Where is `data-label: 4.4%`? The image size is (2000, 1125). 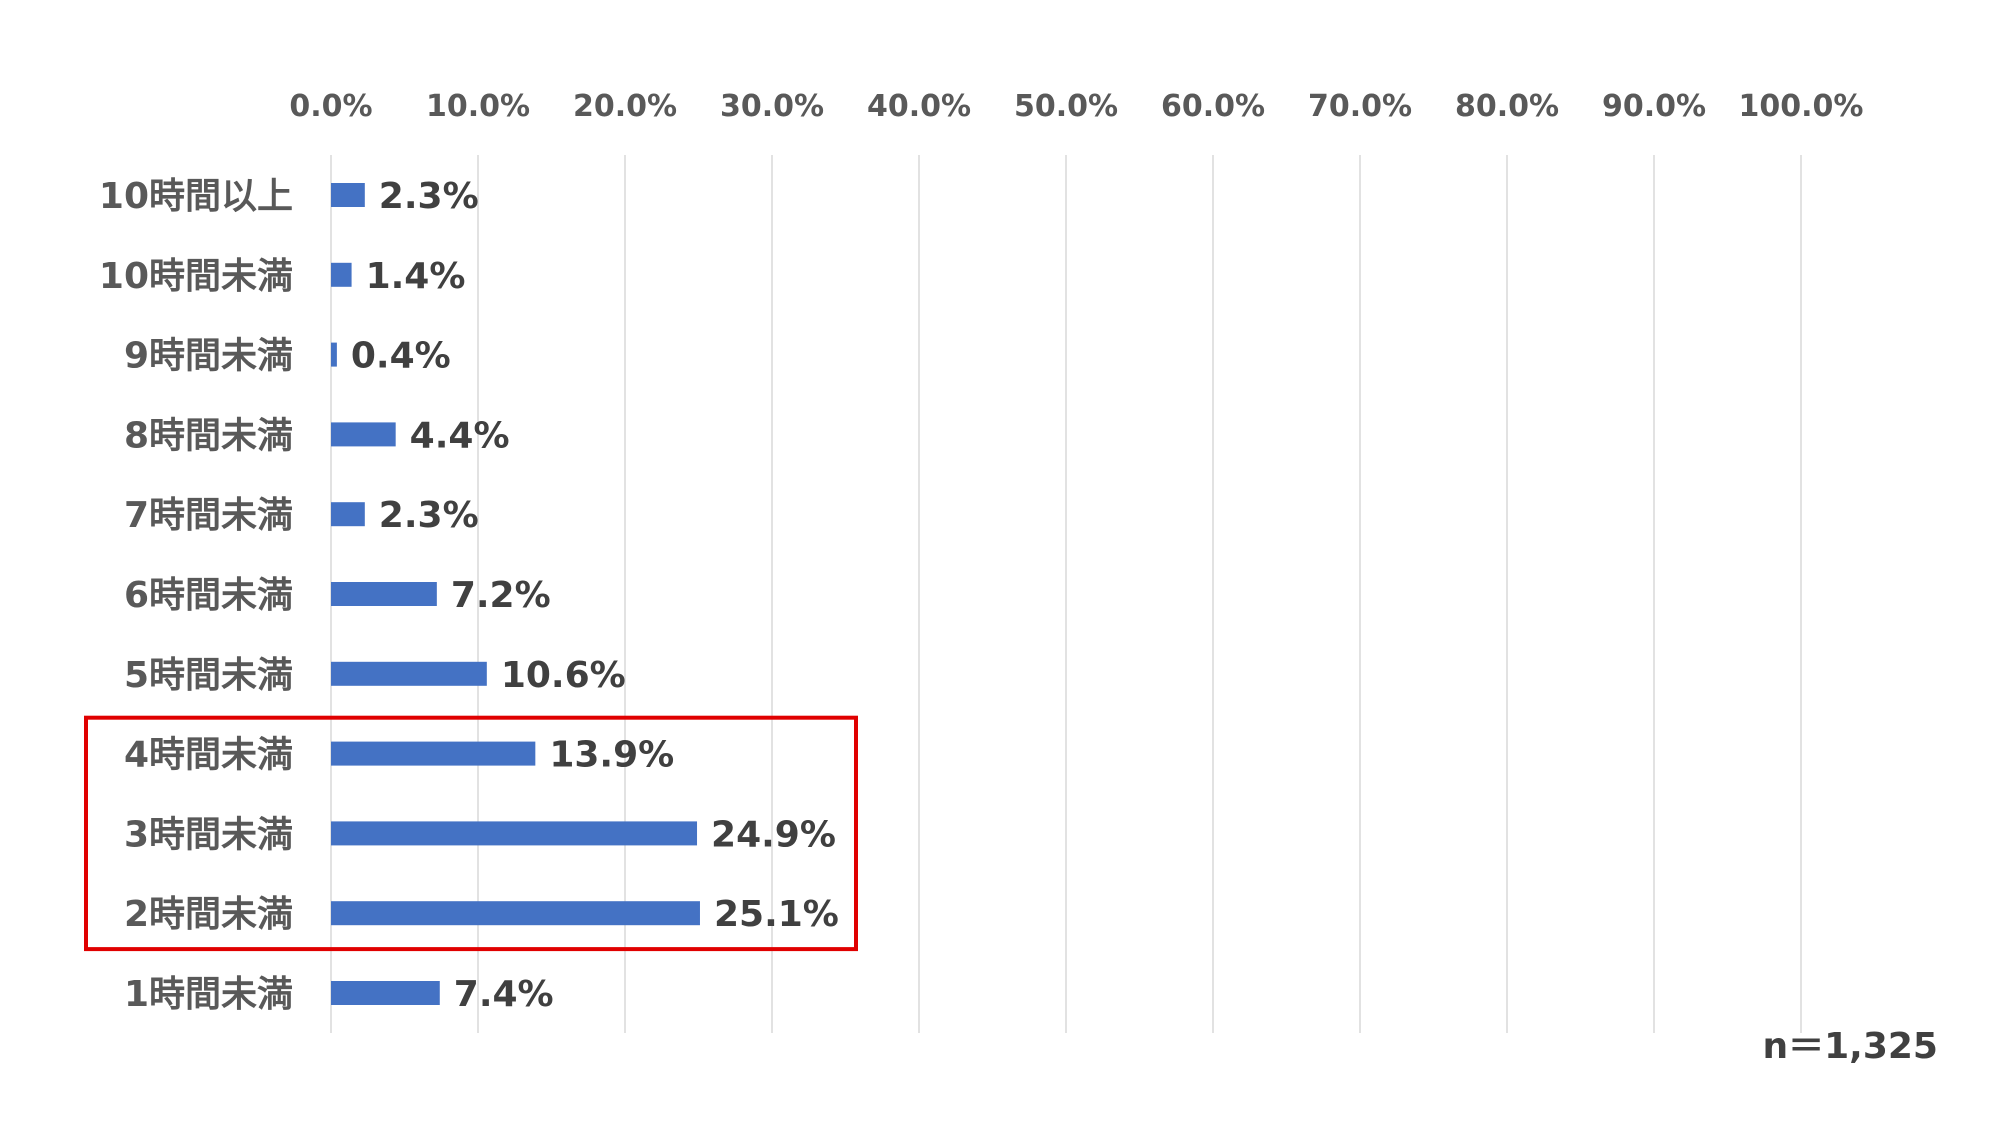 data-label: 4.4% is located at coordinates (460, 435).